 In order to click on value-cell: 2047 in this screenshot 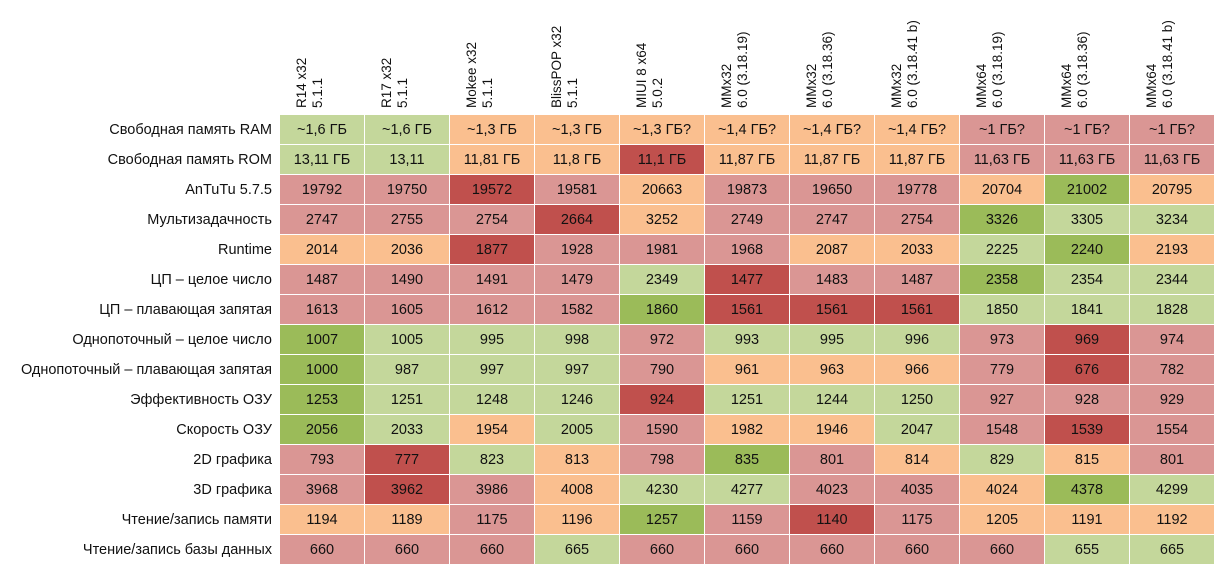, I will do `click(917, 429)`.